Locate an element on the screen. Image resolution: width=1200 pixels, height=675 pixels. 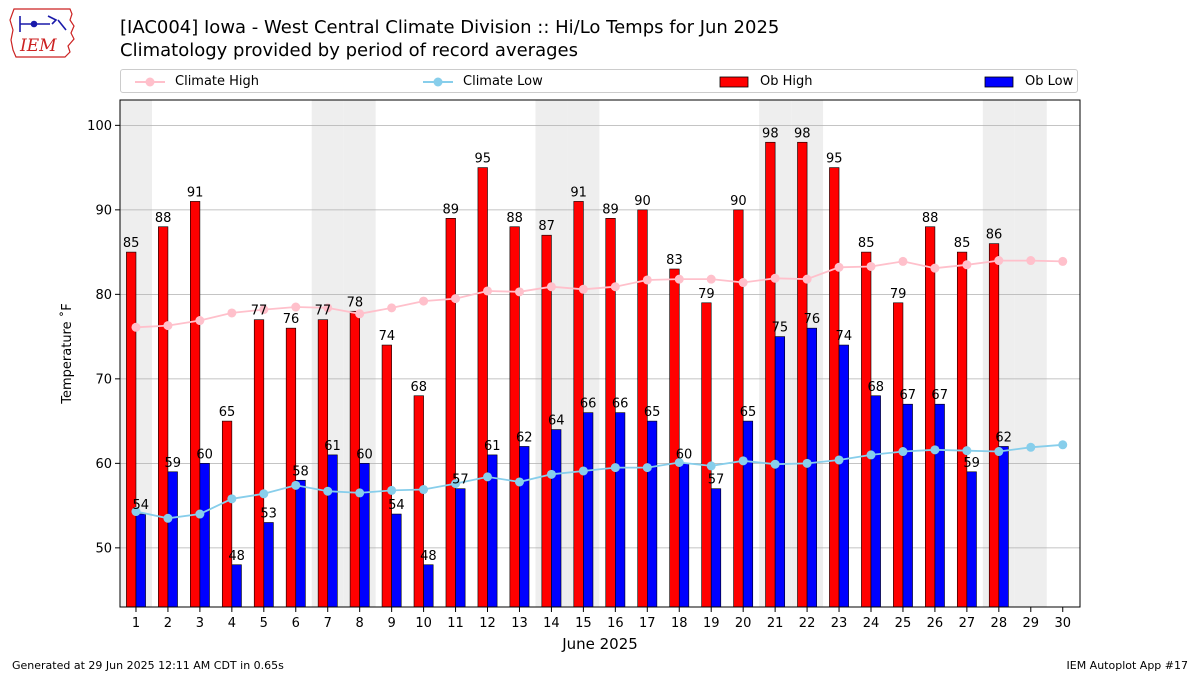
data-label-ob-high: 68 is located at coordinates (419, 387).